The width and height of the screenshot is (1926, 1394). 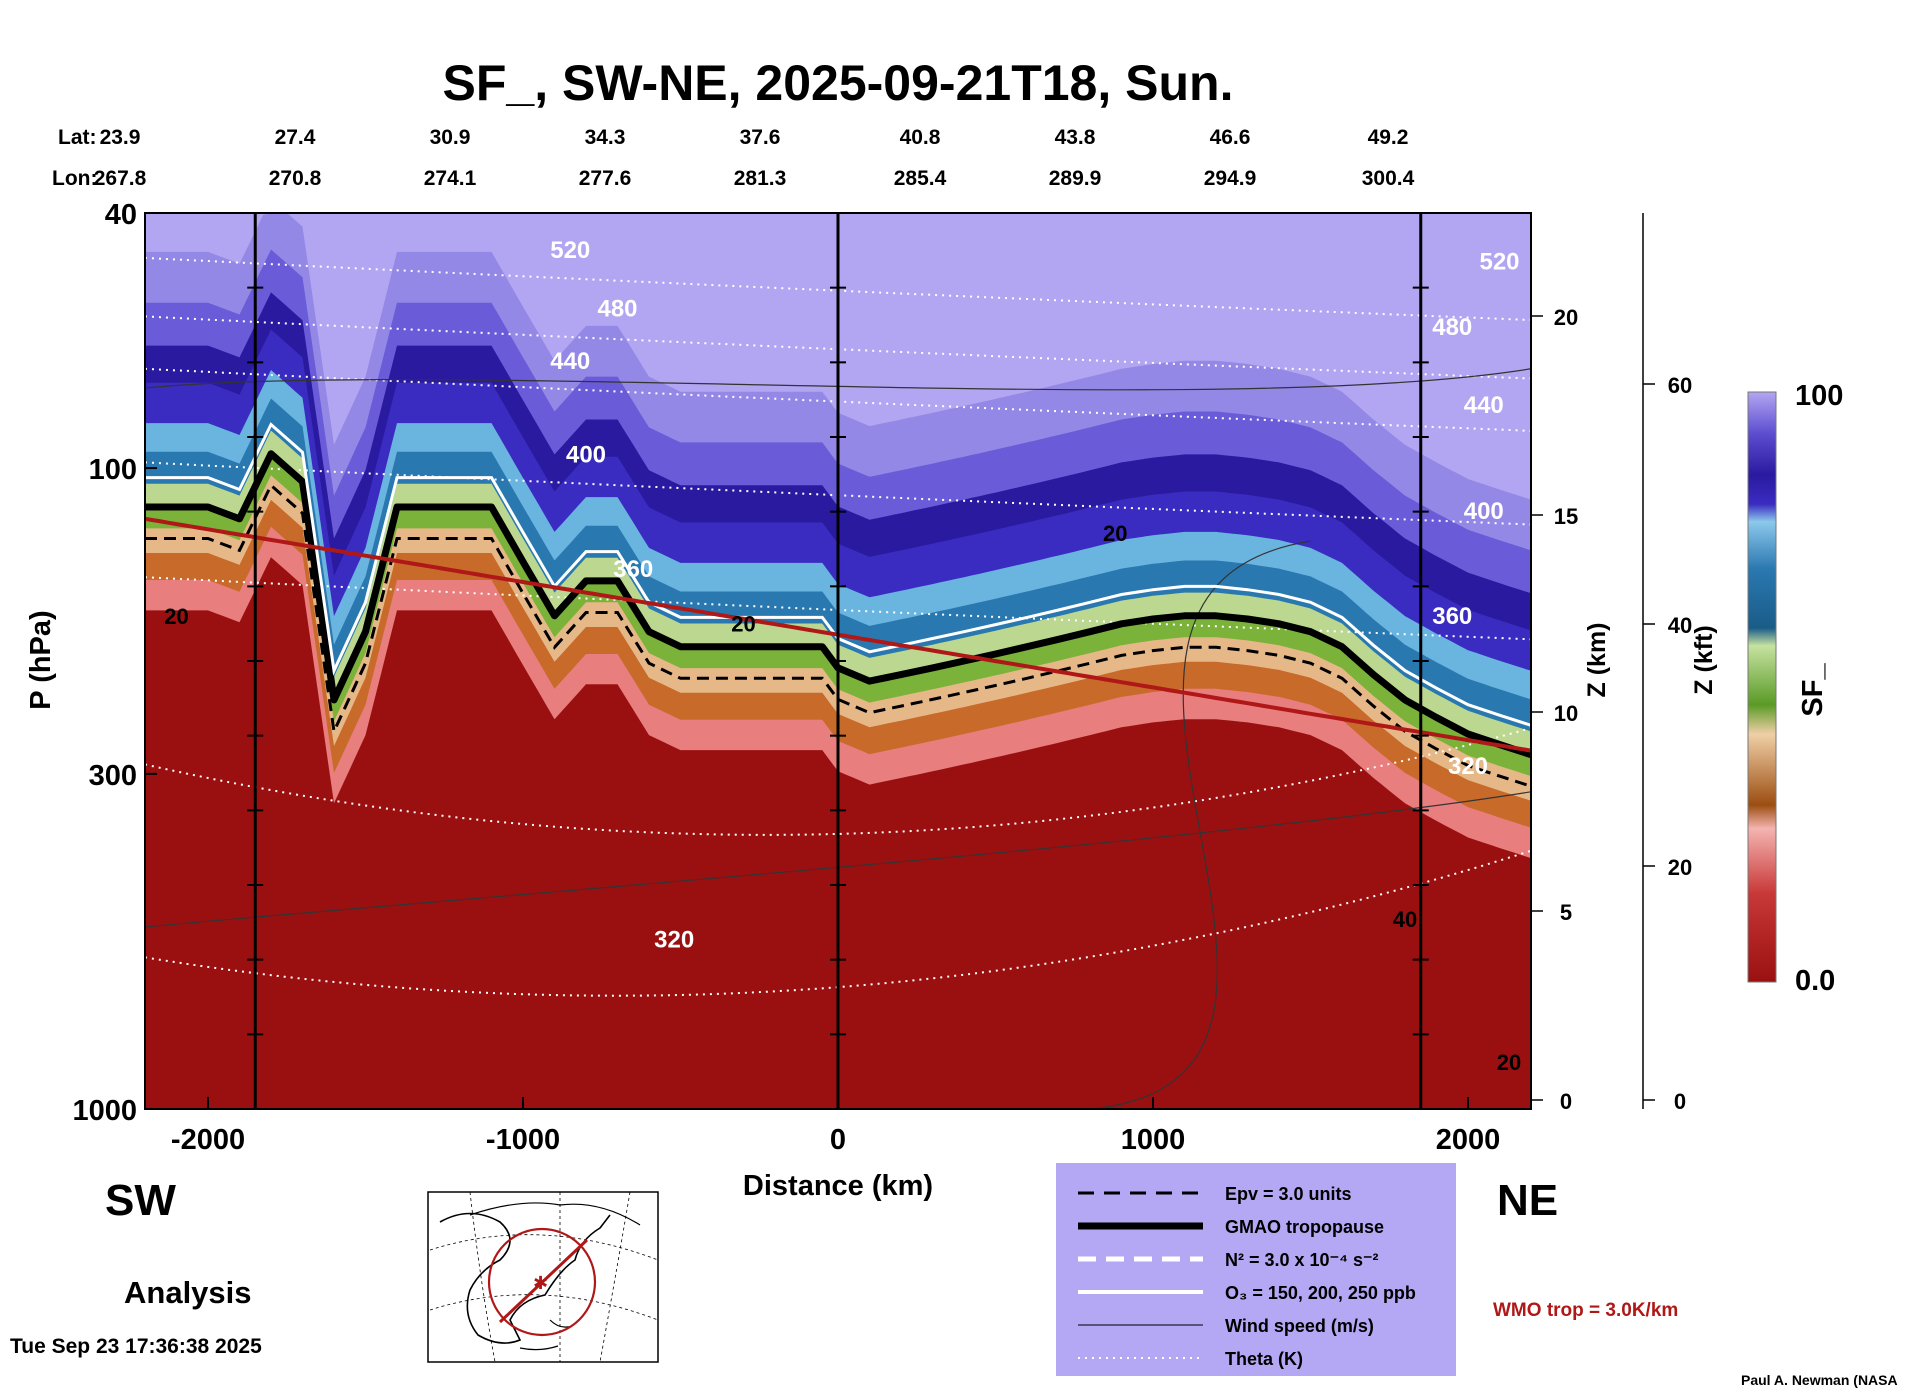 What do you see at coordinates (1301, 1260) in the screenshot?
I see `legend-item-label: N² = 3.0 x 10⁻⁴ s⁻²` at bounding box center [1301, 1260].